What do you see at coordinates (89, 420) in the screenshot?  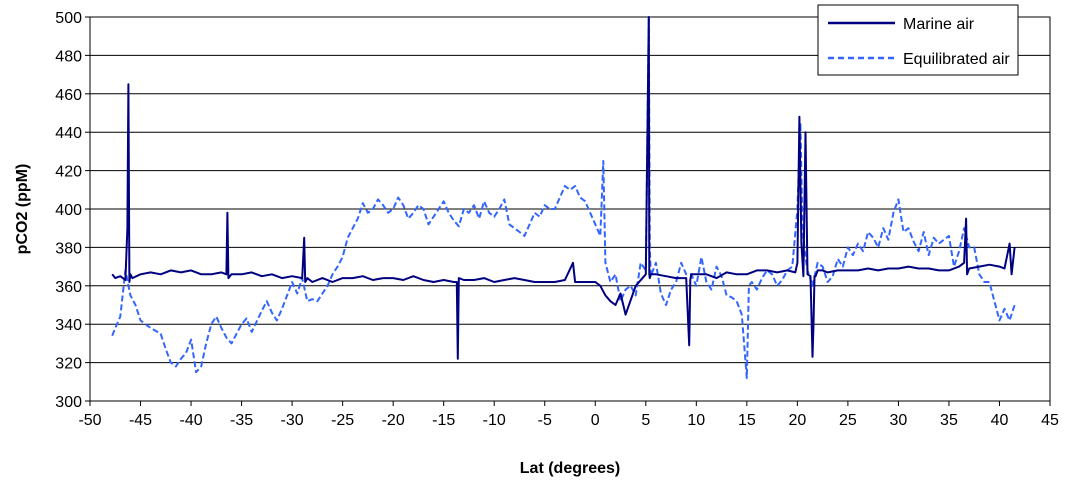 I see `x-tick-label: -50` at bounding box center [89, 420].